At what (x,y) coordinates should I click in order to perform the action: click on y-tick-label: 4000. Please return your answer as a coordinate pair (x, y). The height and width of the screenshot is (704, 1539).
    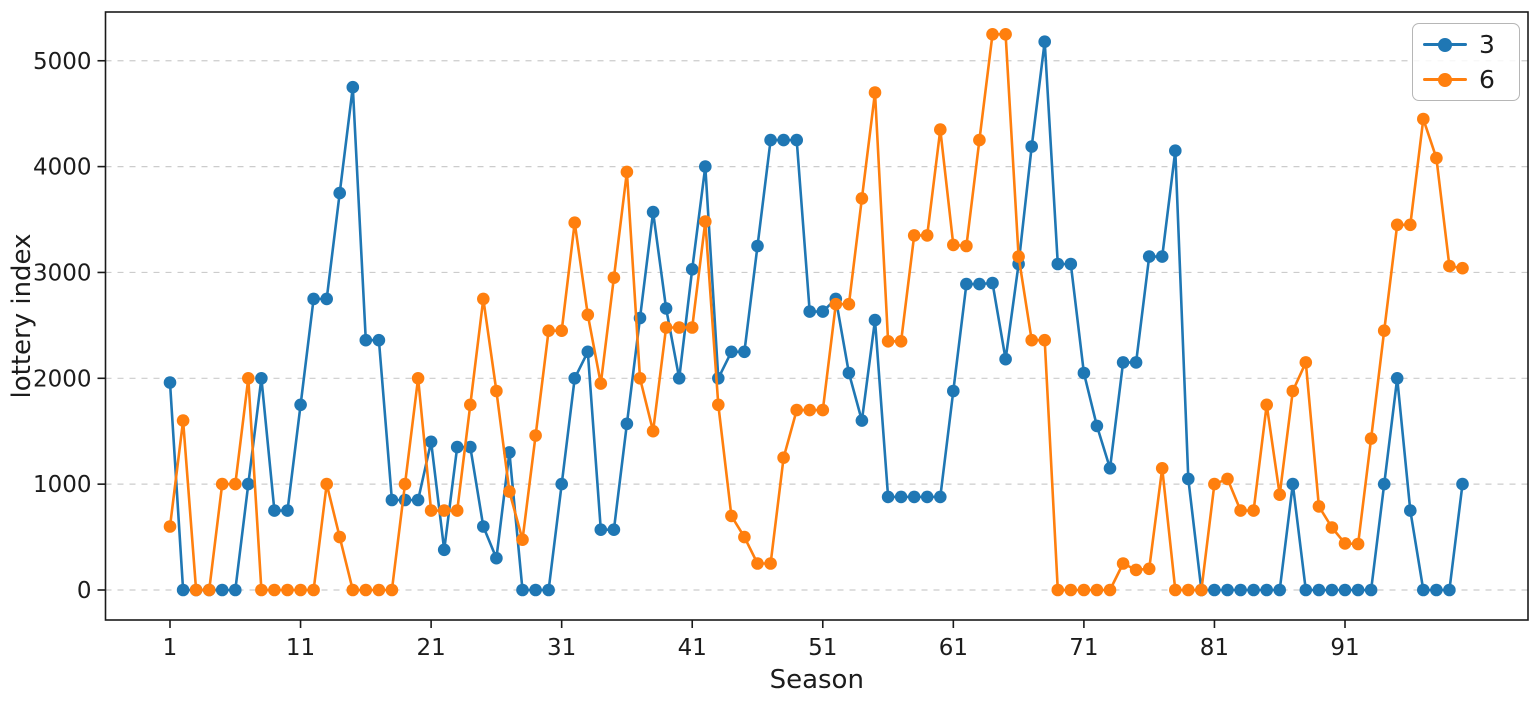
    Looking at the image, I should click on (62, 168).